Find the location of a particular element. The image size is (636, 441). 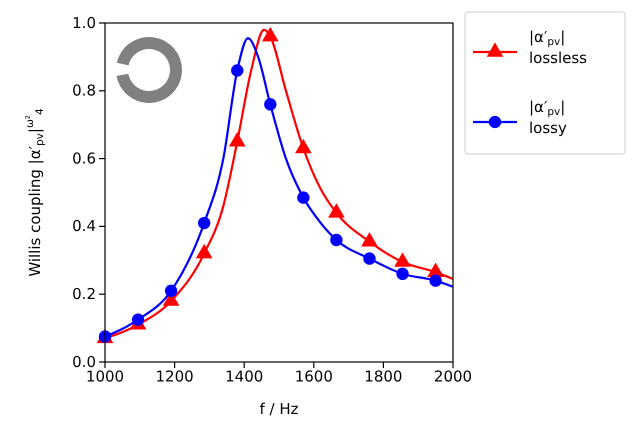

y-tick-label: 0.8 is located at coordinates (84, 91).